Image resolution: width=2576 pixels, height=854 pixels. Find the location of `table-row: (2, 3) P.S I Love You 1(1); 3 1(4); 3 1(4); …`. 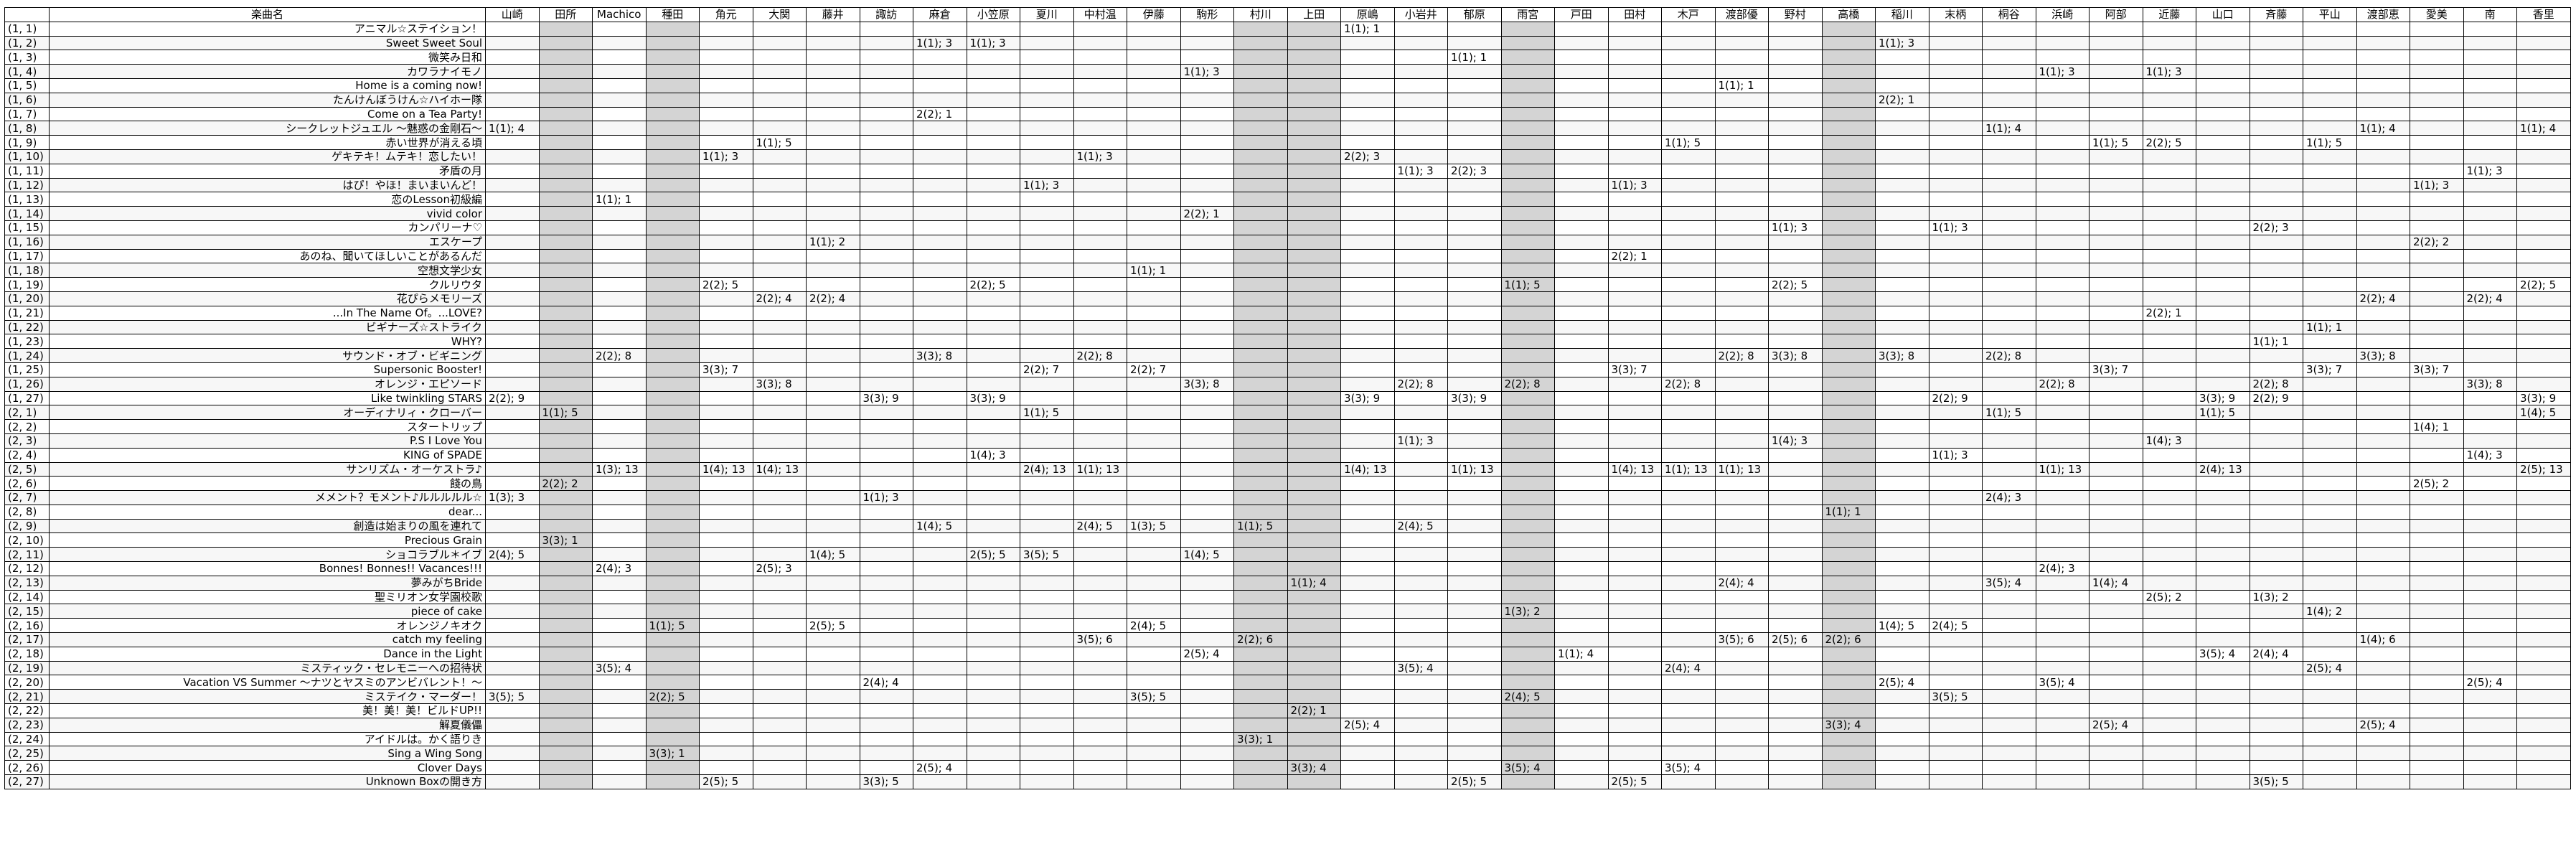

table-row: (2, 3) P.S I Love You 1(1); 3 1(4); 3 1(4); … is located at coordinates (1287, 441).